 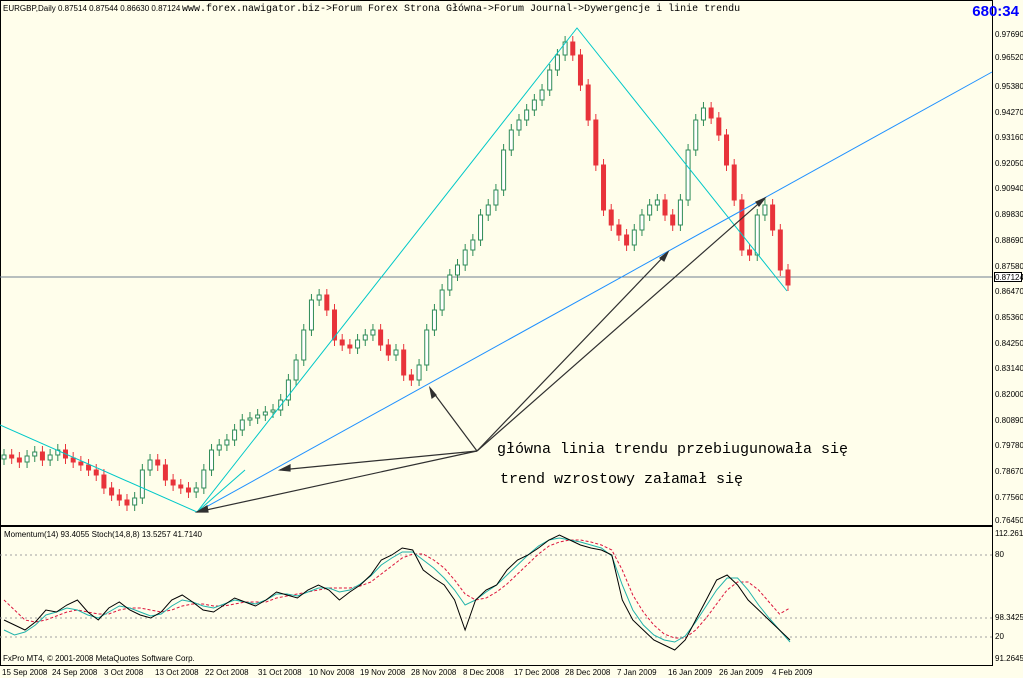 I want to click on channel-line-left-lower, so click(x=221, y=491).